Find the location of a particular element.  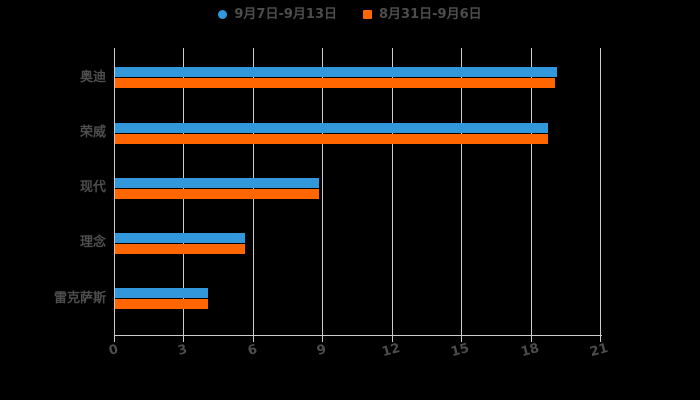

bar-series1-cat1 is located at coordinates (331, 138).